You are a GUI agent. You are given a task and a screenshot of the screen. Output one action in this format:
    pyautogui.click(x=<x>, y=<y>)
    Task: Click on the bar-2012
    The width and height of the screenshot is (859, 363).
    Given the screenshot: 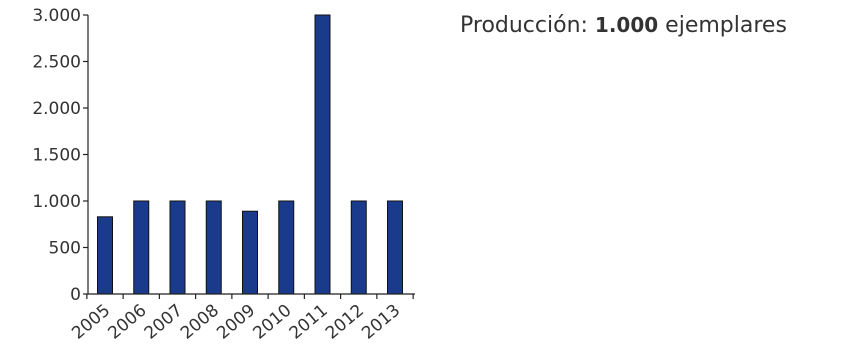 What is the action you would take?
    pyautogui.click(x=358, y=247)
    